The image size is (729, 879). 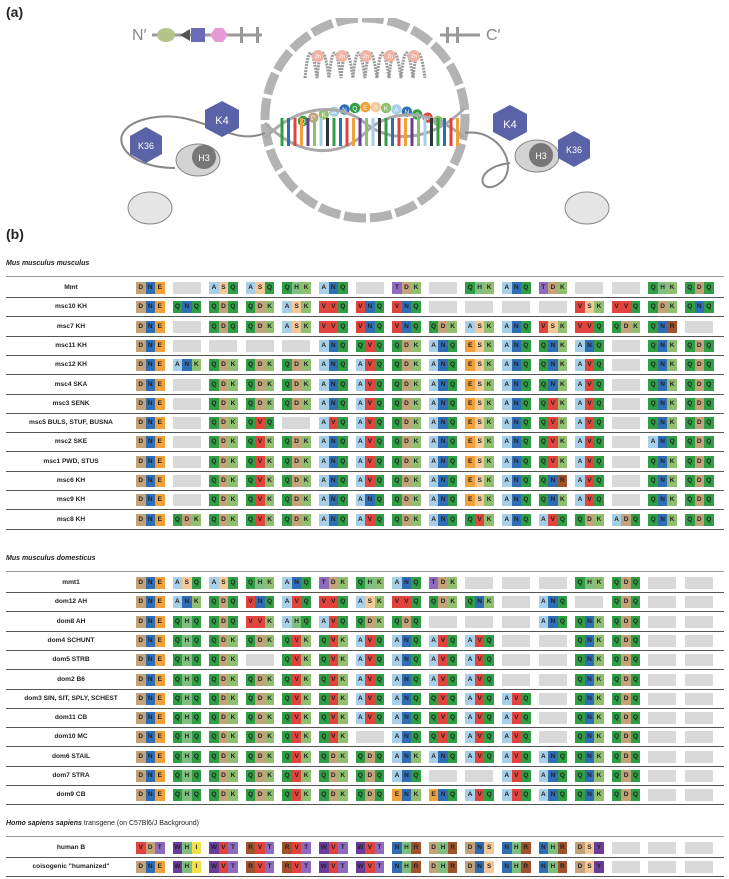 What do you see at coordinates (365, 129) in the screenshot?
I see `dna-helix` at bounding box center [365, 129].